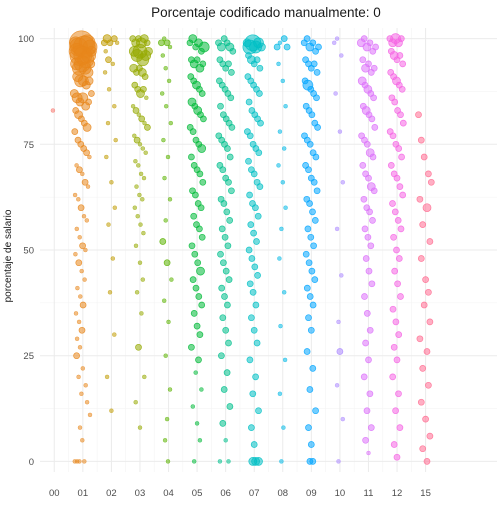 This screenshot has width=504, height=509. What do you see at coordinates (54, 493) in the screenshot?
I see `x-tick-label: 00` at bounding box center [54, 493].